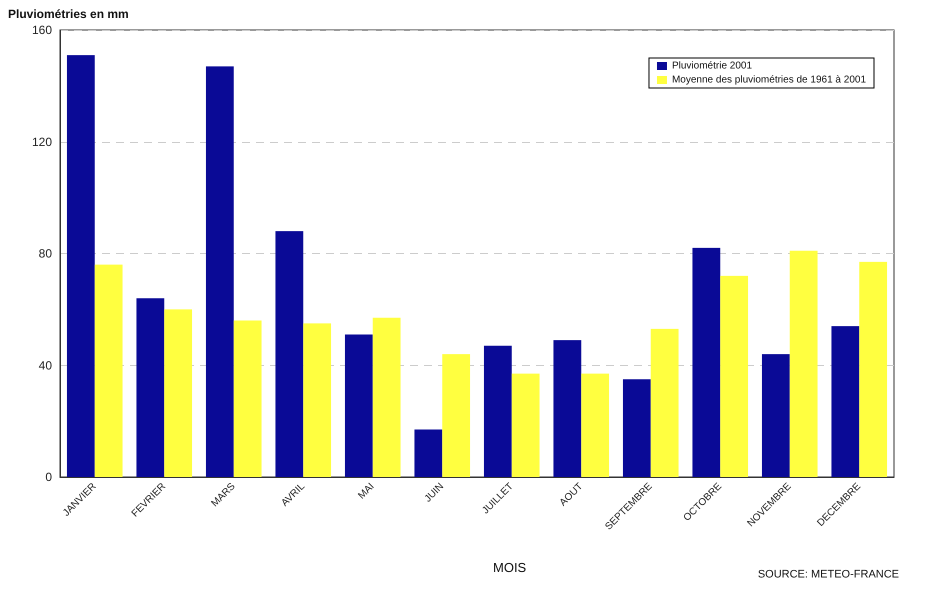  What do you see at coordinates (42, 141) in the screenshot?
I see `y-tick-label: 120` at bounding box center [42, 141].